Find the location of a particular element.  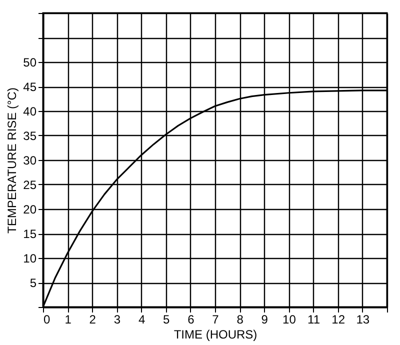

y-tick-label: 30 is located at coordinates (30, 161).